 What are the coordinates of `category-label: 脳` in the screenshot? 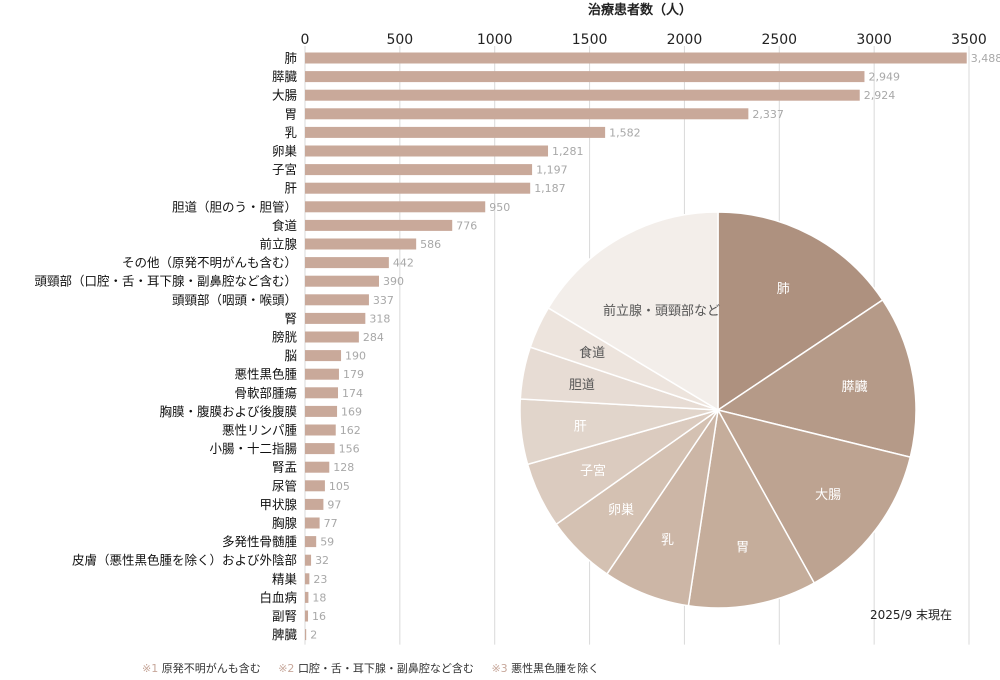 It's located at (290, 355).